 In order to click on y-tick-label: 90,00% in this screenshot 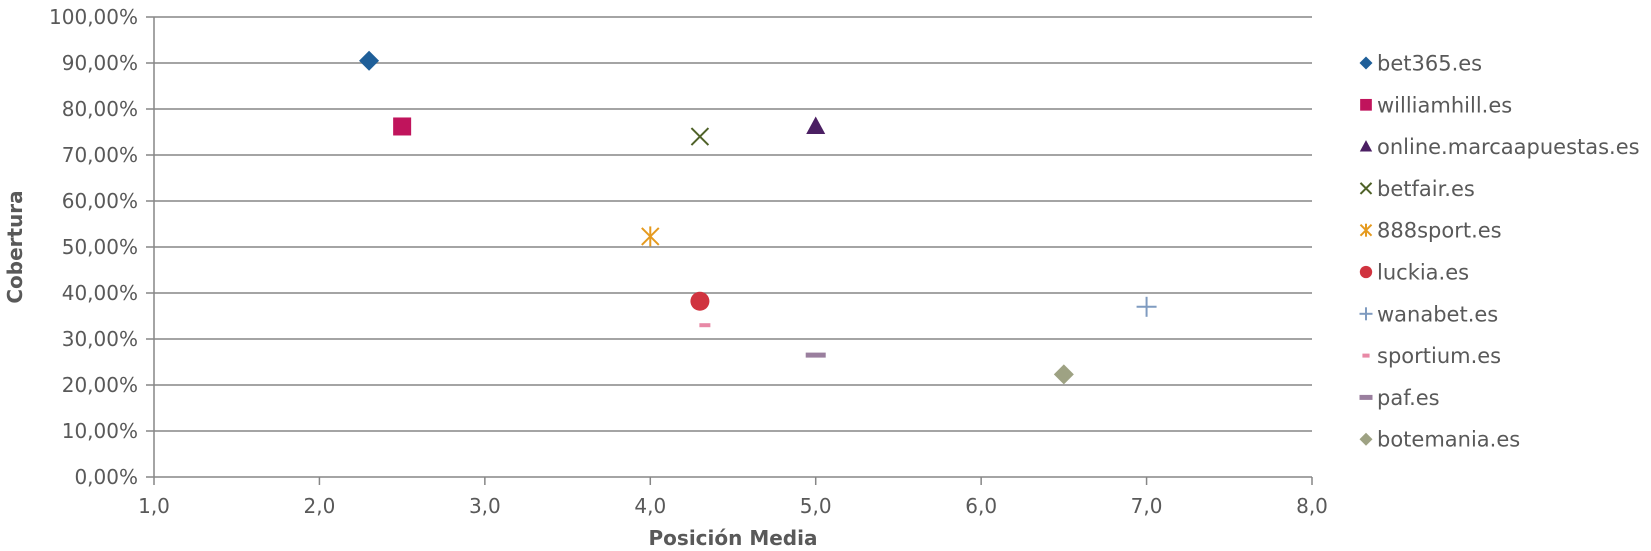, I will do `click(100, 63)`.